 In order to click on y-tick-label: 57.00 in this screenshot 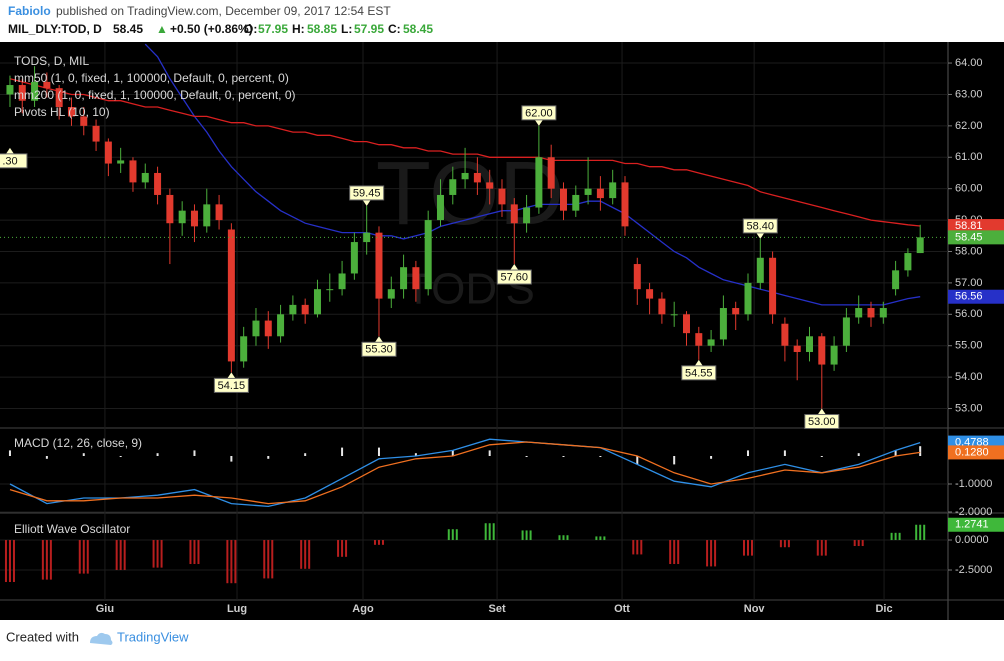, I will do `click(969, 283)`.